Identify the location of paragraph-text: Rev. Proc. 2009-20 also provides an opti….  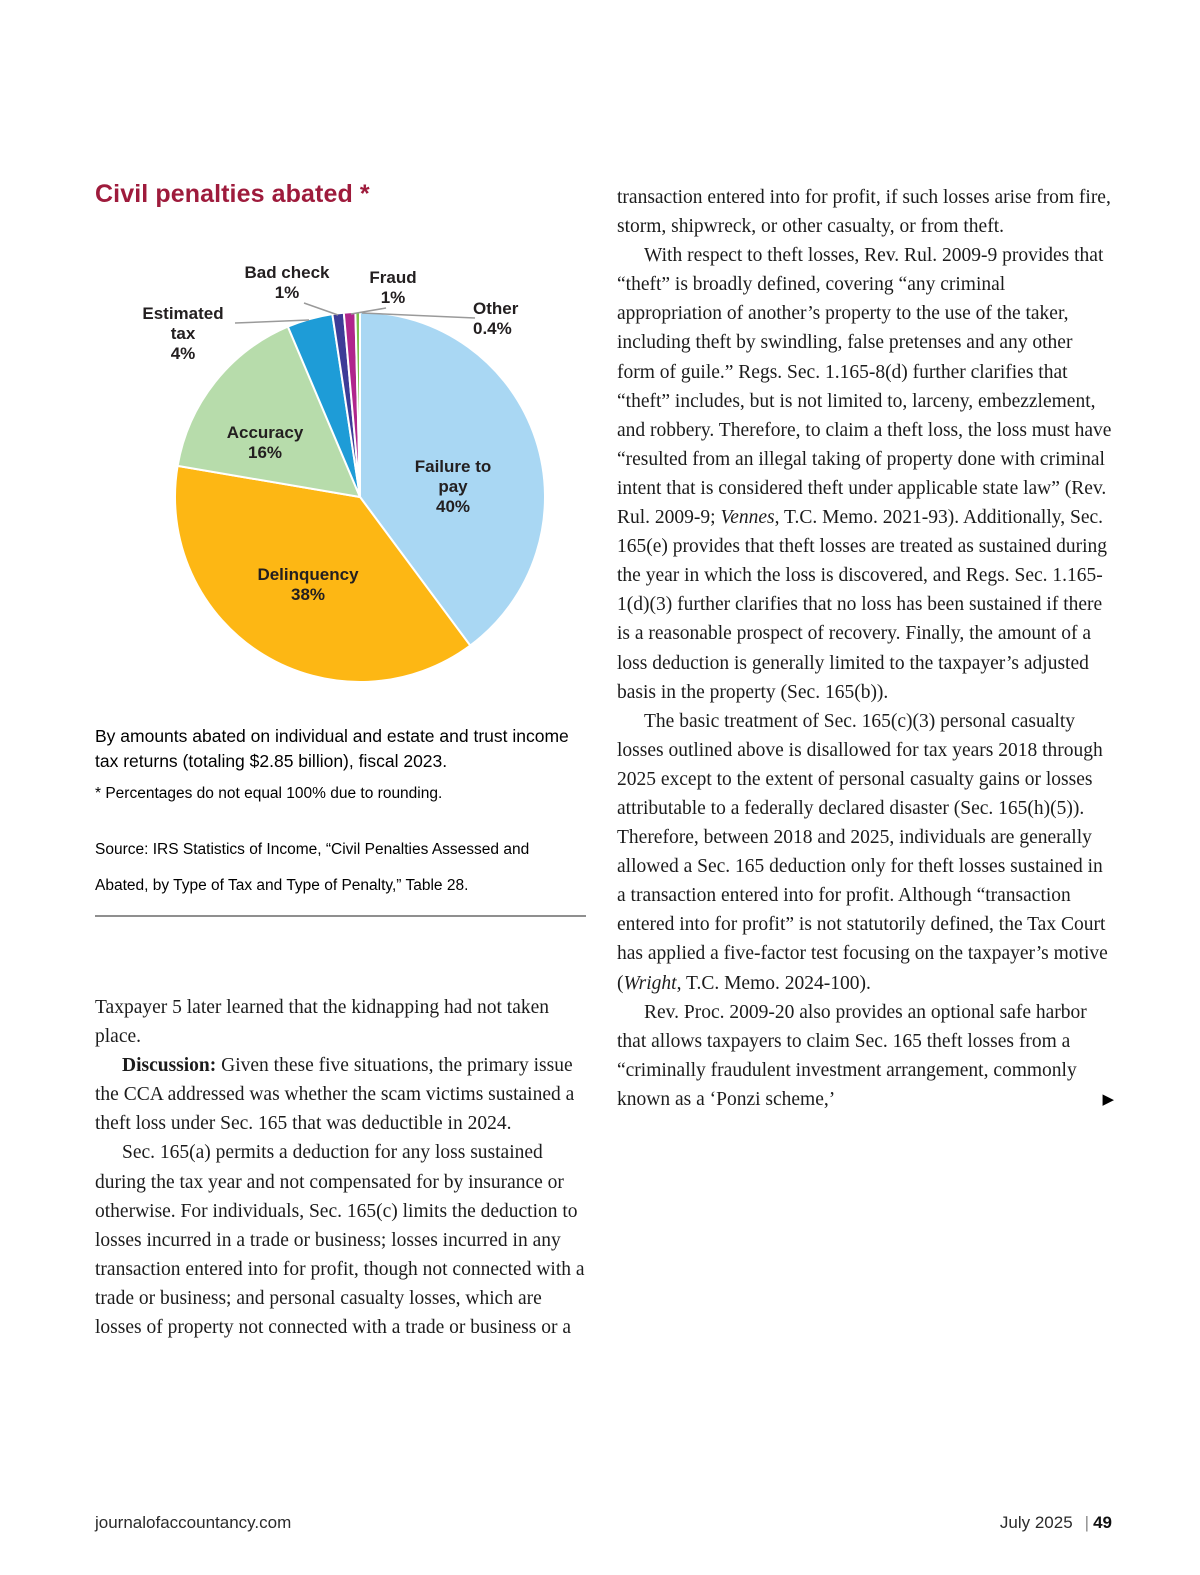
(852, 1055).